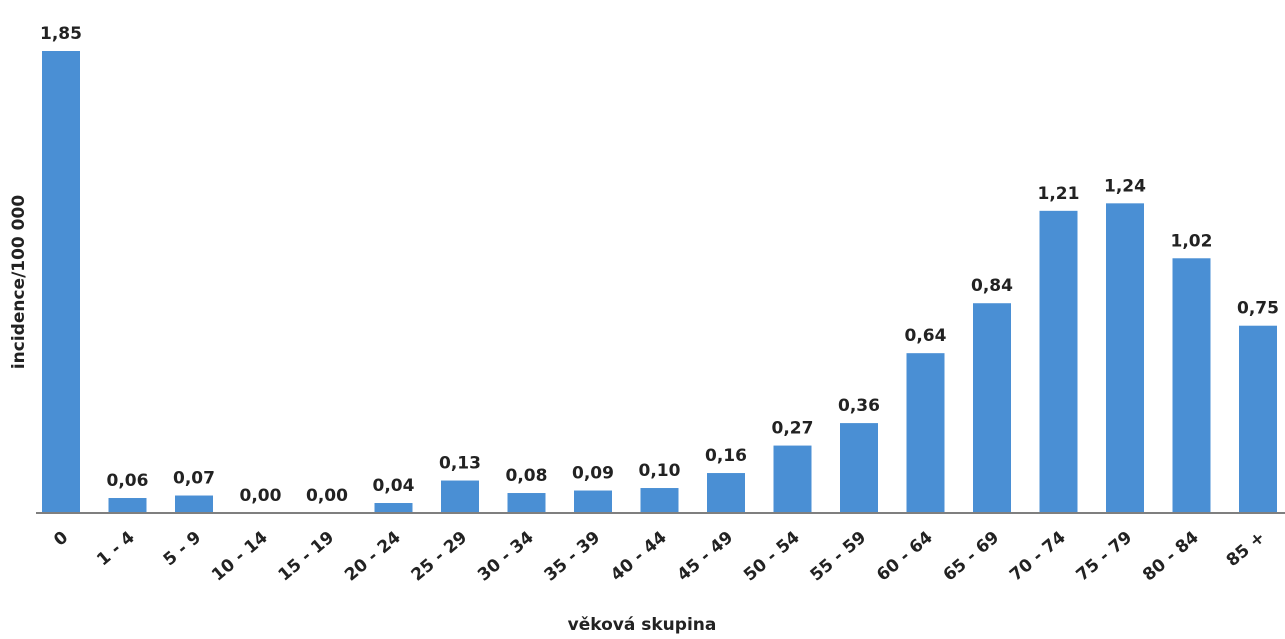  I want to click on bar-value-label: 1,02, so click(1192, 241).